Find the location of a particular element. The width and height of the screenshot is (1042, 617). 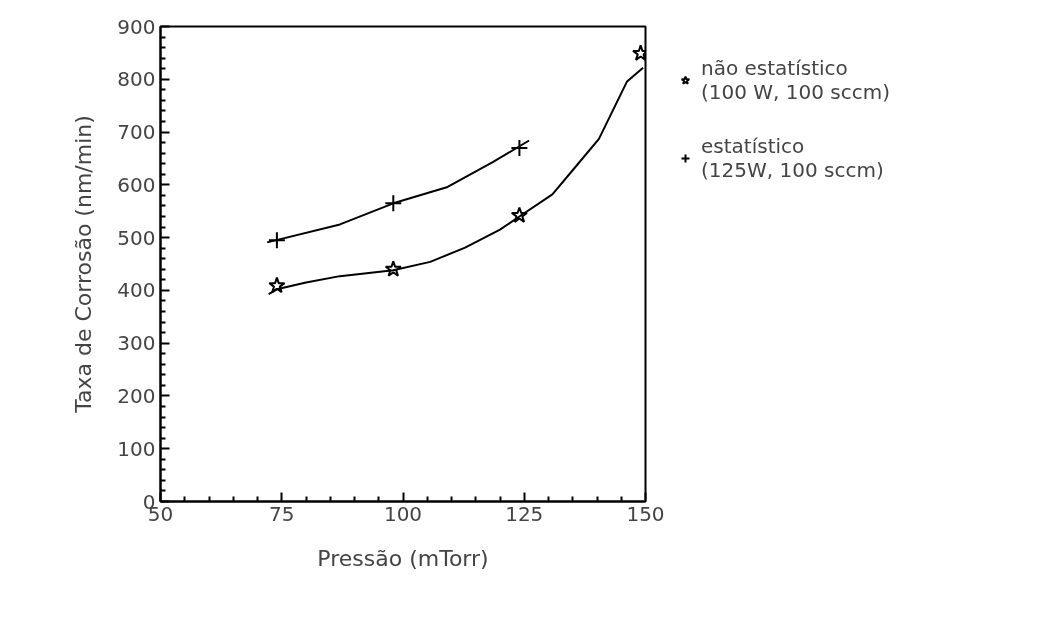

y-tick-label: 100 is located at coordinates (136, 448).